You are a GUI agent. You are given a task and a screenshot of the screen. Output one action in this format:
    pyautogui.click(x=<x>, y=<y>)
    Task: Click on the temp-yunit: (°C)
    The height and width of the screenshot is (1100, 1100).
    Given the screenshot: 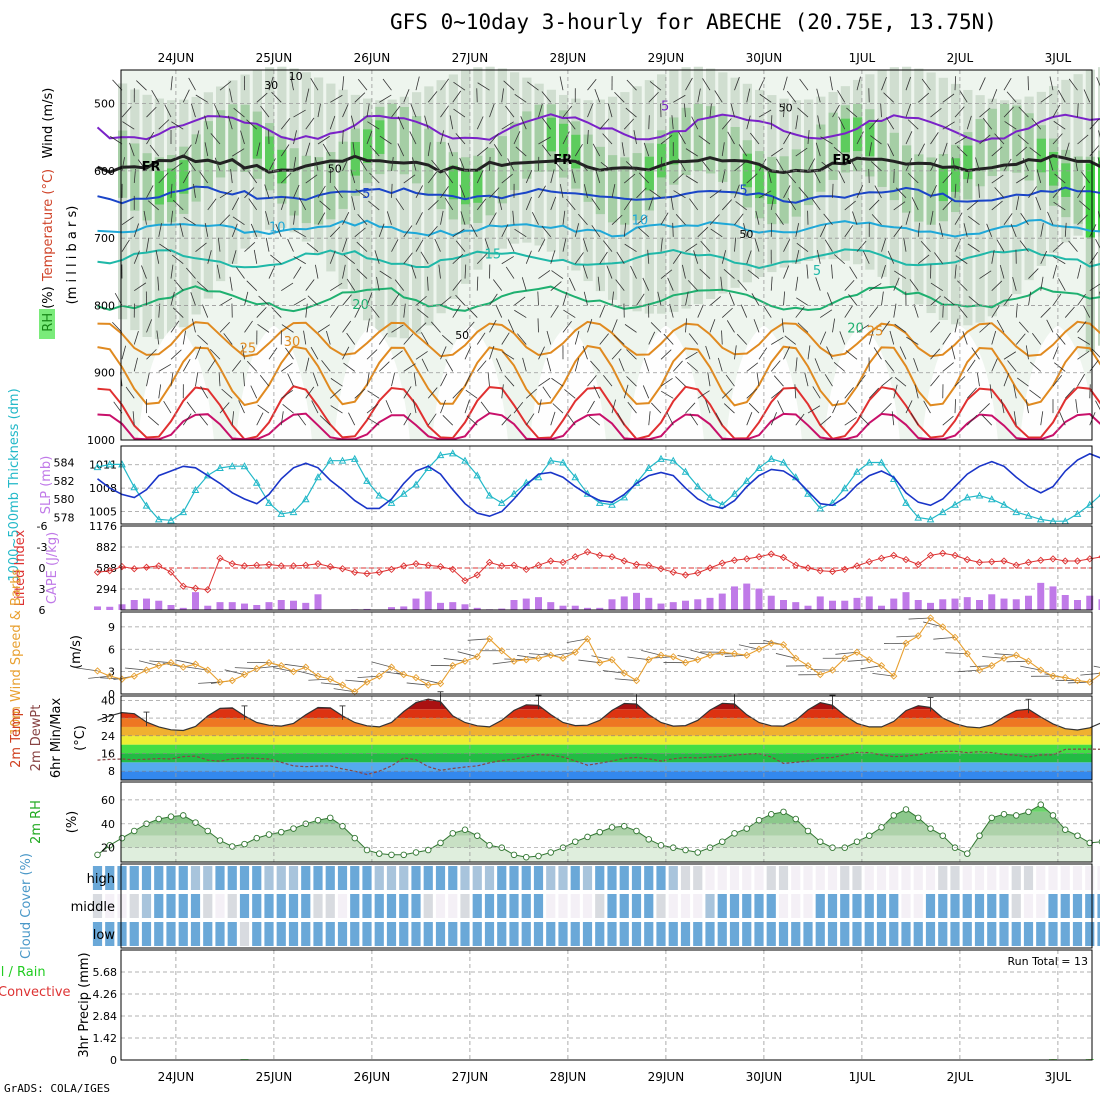 What is the action you would take?
    pyautogui.click(x=80, y=738)
    